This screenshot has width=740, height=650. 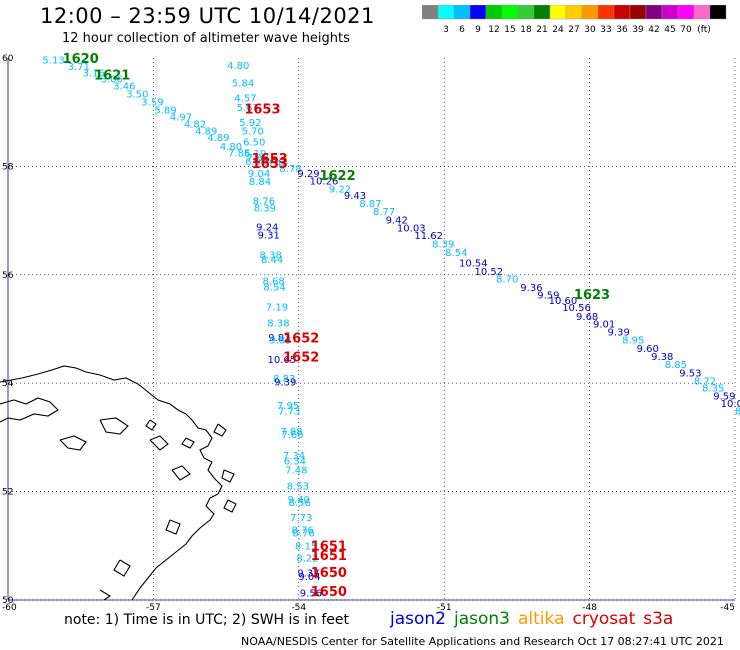 I want to click on legend-label: 30, so click(x=590, y=30).